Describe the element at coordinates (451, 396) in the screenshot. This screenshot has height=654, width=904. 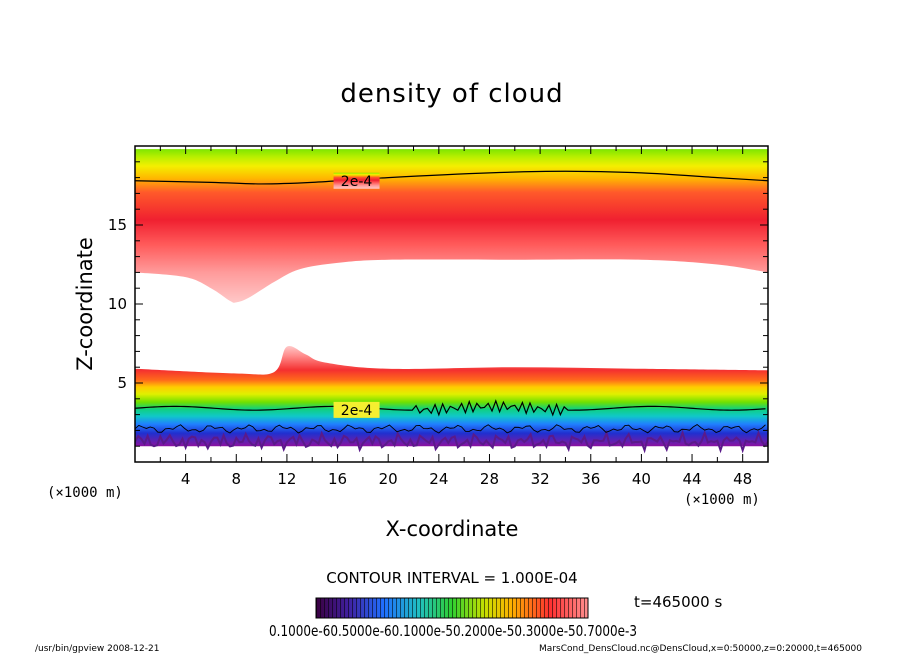
I see `lower-cloud-fill` at that location.